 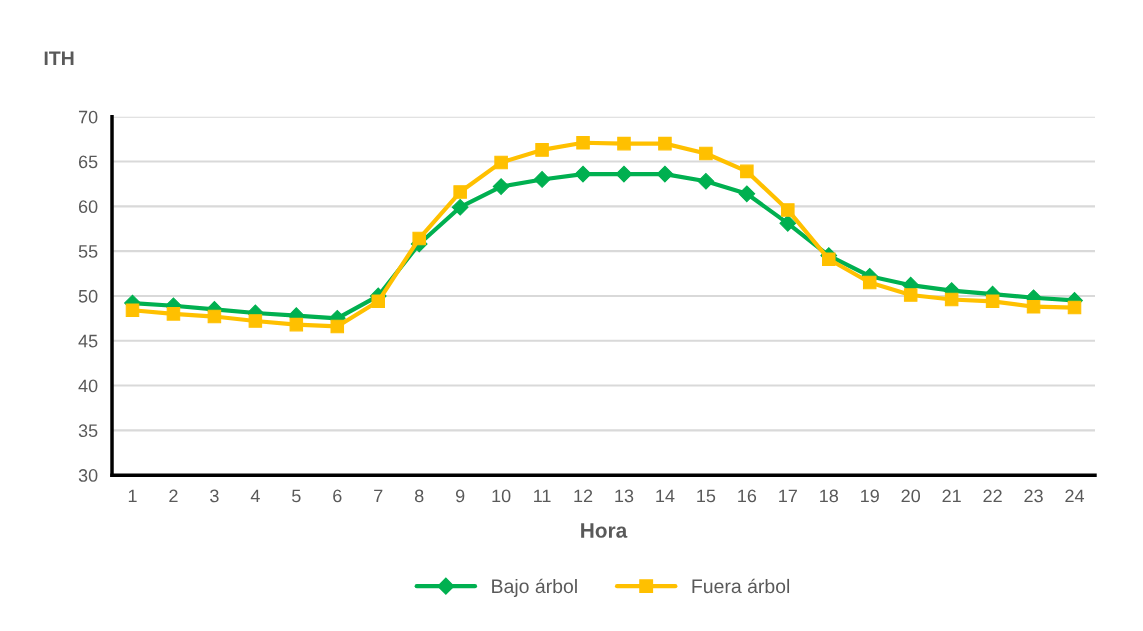 What do you see at coordinates (296, 496) in the screenshot?
I see `x-tick-label: 5` at bounding box center [296, 496].